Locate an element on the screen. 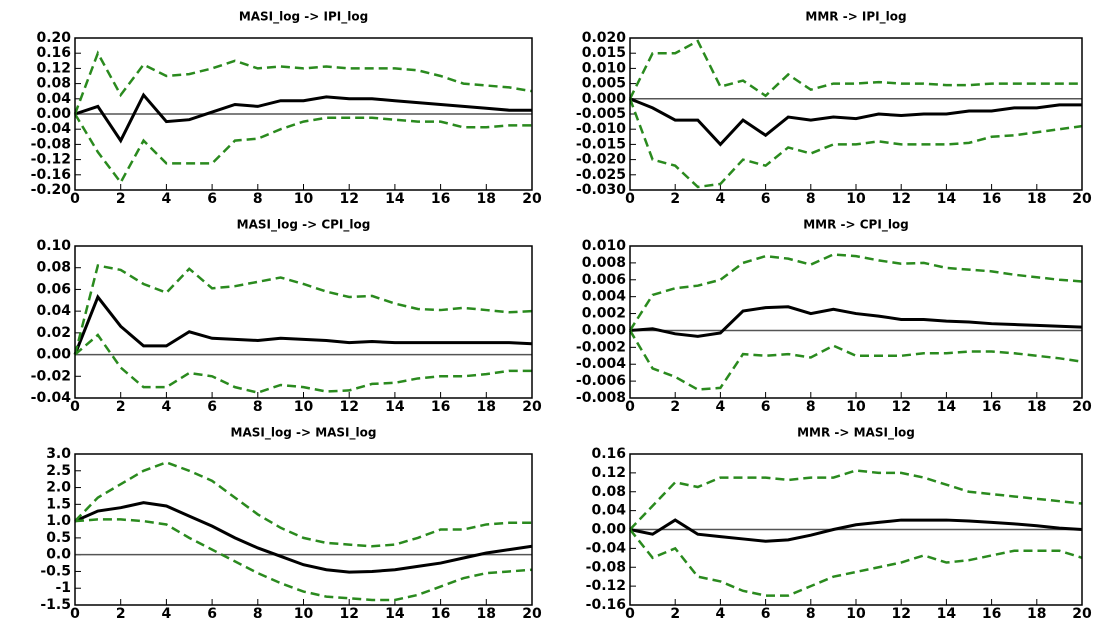  y-tick-label: 0.08 is located at coordinates (608, 492).